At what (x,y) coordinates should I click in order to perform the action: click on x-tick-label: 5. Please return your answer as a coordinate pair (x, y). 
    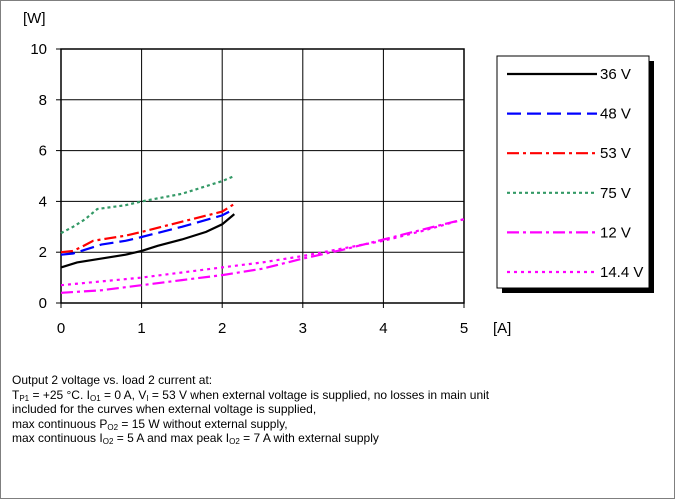
    Looking at the image, I should click on (464, 328).